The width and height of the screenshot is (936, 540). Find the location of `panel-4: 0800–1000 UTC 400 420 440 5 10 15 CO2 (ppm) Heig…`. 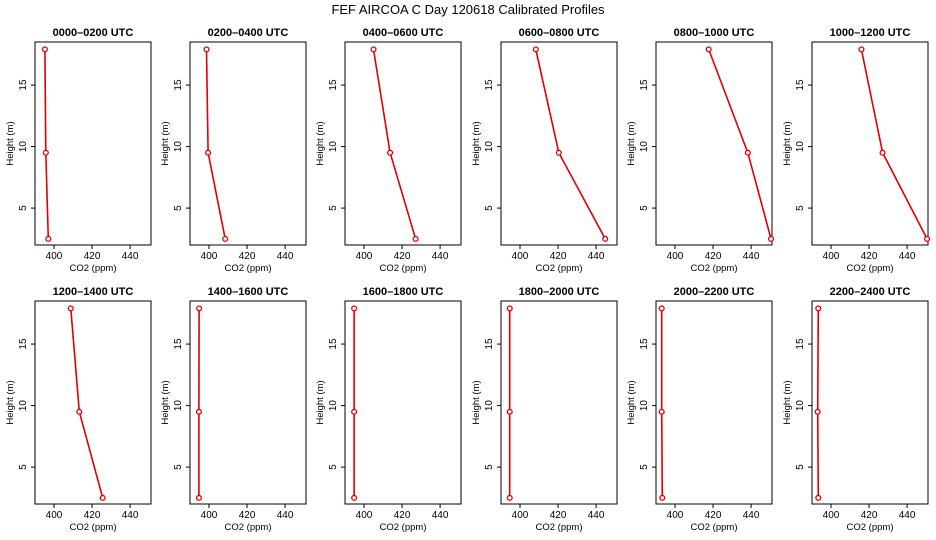

panel-4: 0800–1000 UTC 400 420 440 5 10 15 CO2 (ppm) Heig… is located at coordinates (700, 150).